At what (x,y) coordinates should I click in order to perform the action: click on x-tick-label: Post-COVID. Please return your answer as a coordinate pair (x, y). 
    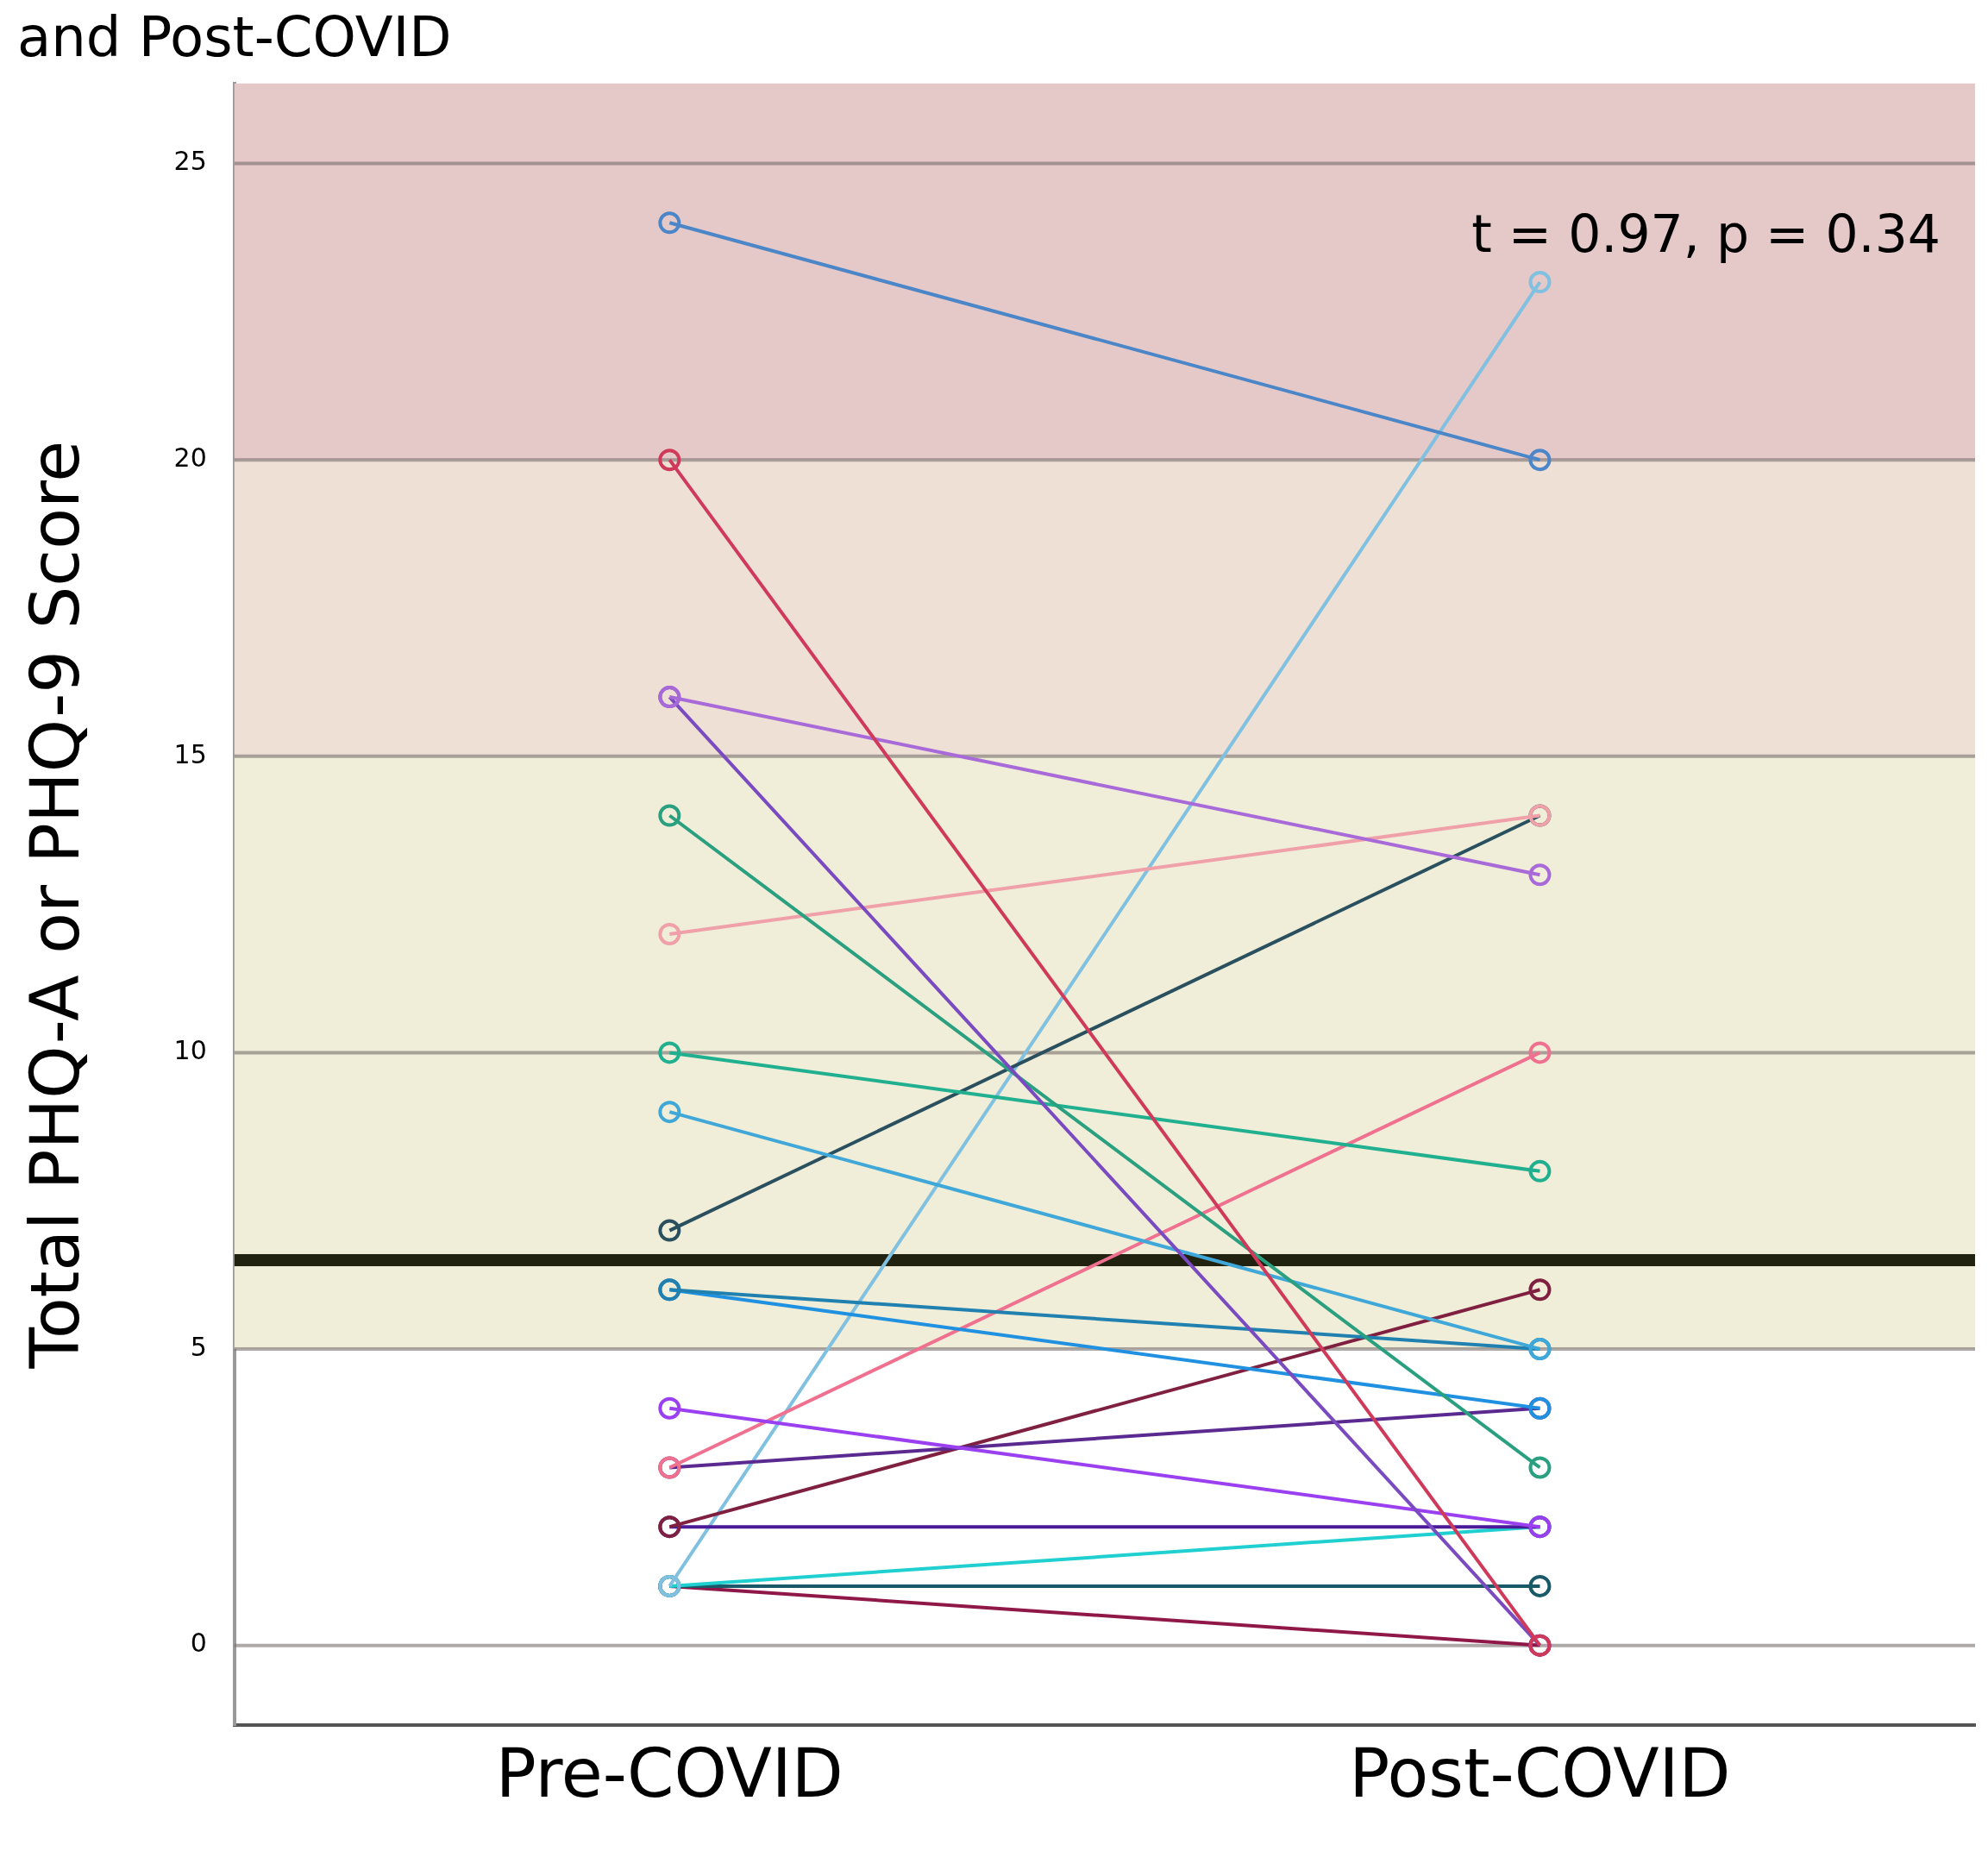
    Looking at the image, I should click on (1540, 1774).